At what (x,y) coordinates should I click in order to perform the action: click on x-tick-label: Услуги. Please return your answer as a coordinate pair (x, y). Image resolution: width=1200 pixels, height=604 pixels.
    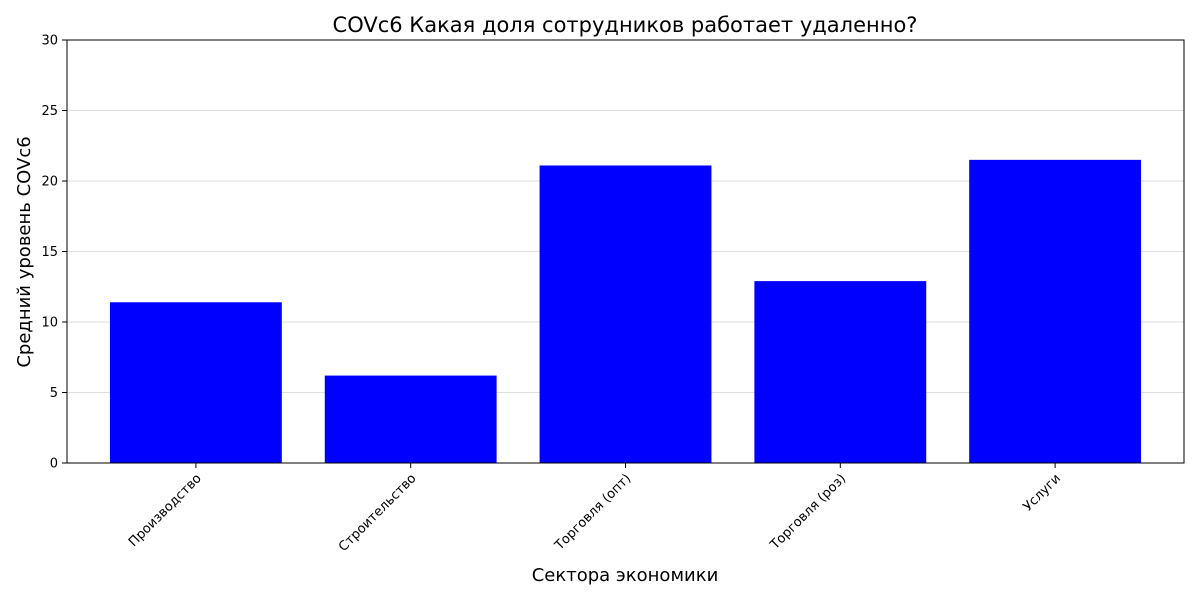
    Looking at the image, I should click on (1042, 492).